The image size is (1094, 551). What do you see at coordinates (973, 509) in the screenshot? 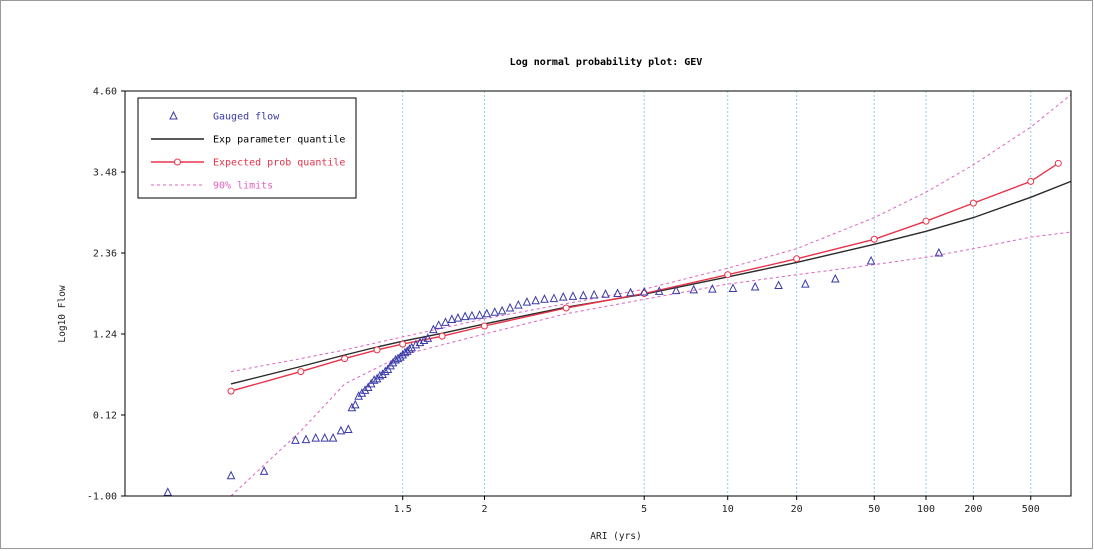
I see `x-tick-label: 200` at bounding box center [973, 509].